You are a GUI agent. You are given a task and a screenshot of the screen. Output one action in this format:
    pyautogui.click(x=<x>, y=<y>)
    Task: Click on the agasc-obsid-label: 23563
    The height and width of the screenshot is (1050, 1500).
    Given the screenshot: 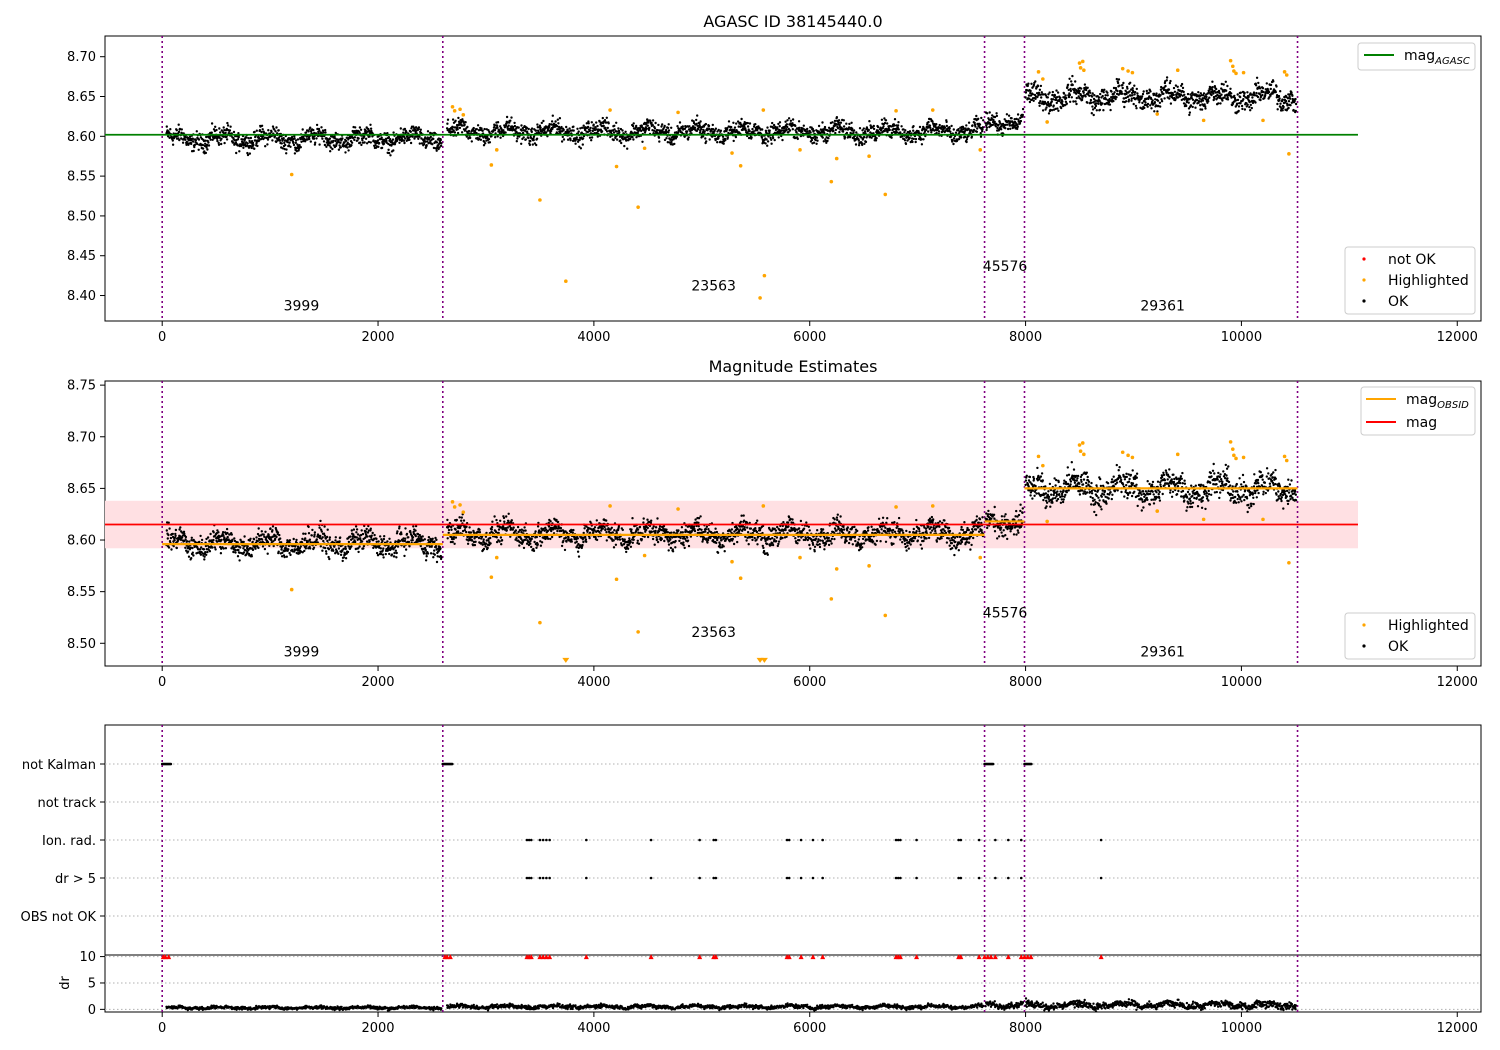 What is the action you would take?
    pyautogui.click(x=713, y=287)
    